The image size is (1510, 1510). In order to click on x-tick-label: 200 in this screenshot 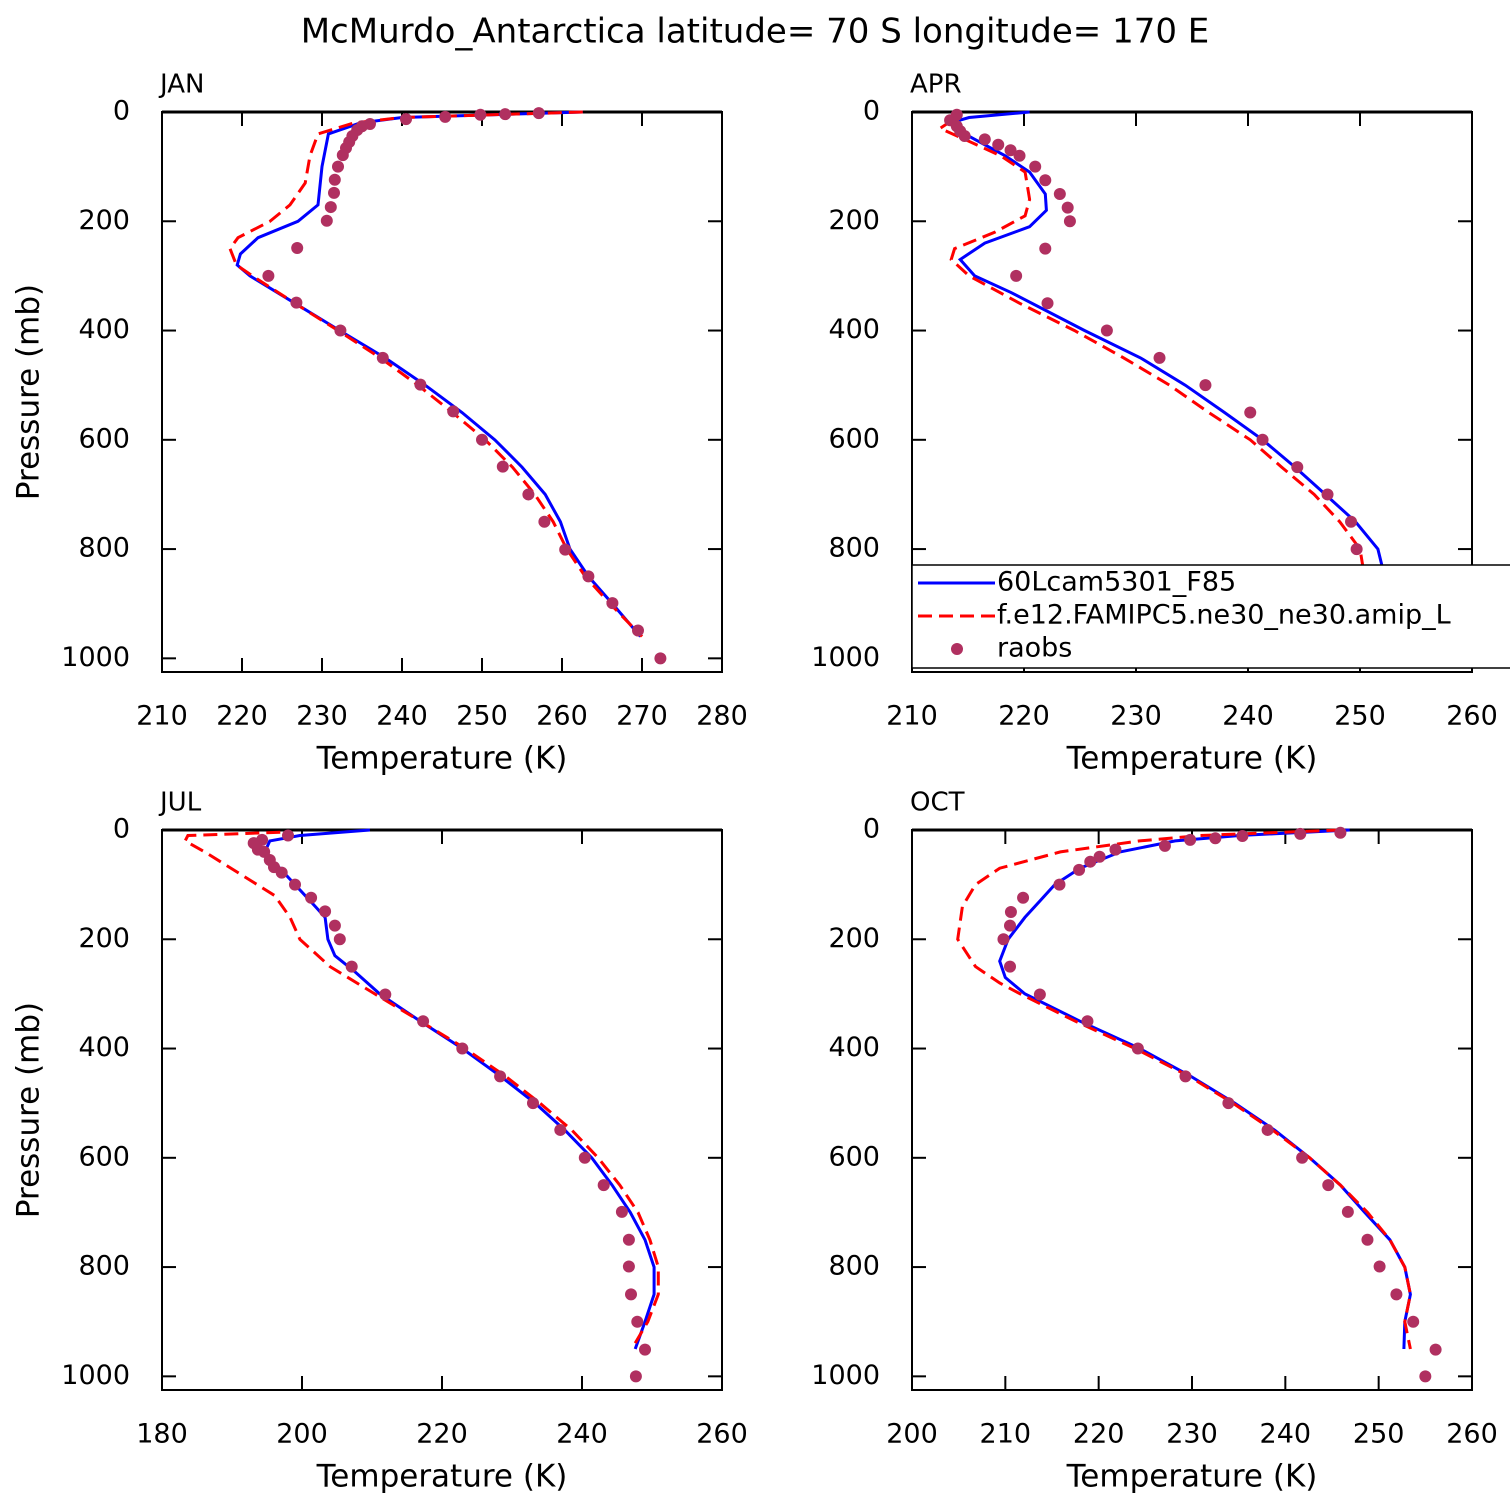, I will do `click(302, 1434)`.